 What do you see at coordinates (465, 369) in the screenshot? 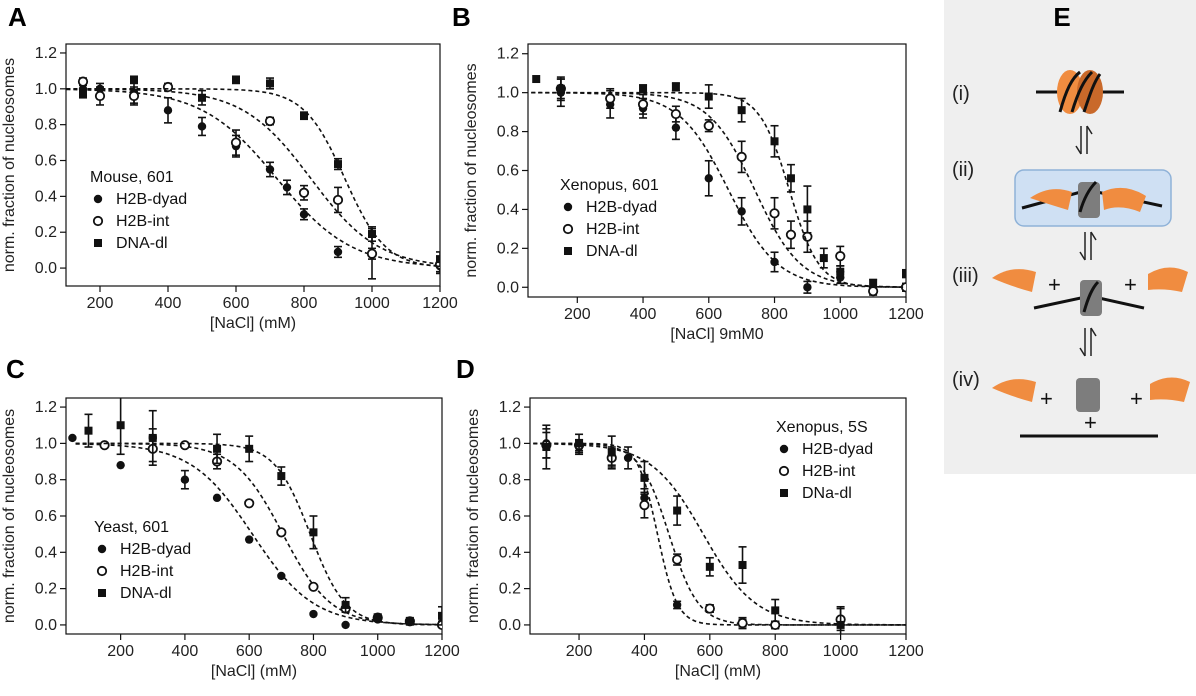
I see `panel-letter: D` at bounding box center [465, 369].